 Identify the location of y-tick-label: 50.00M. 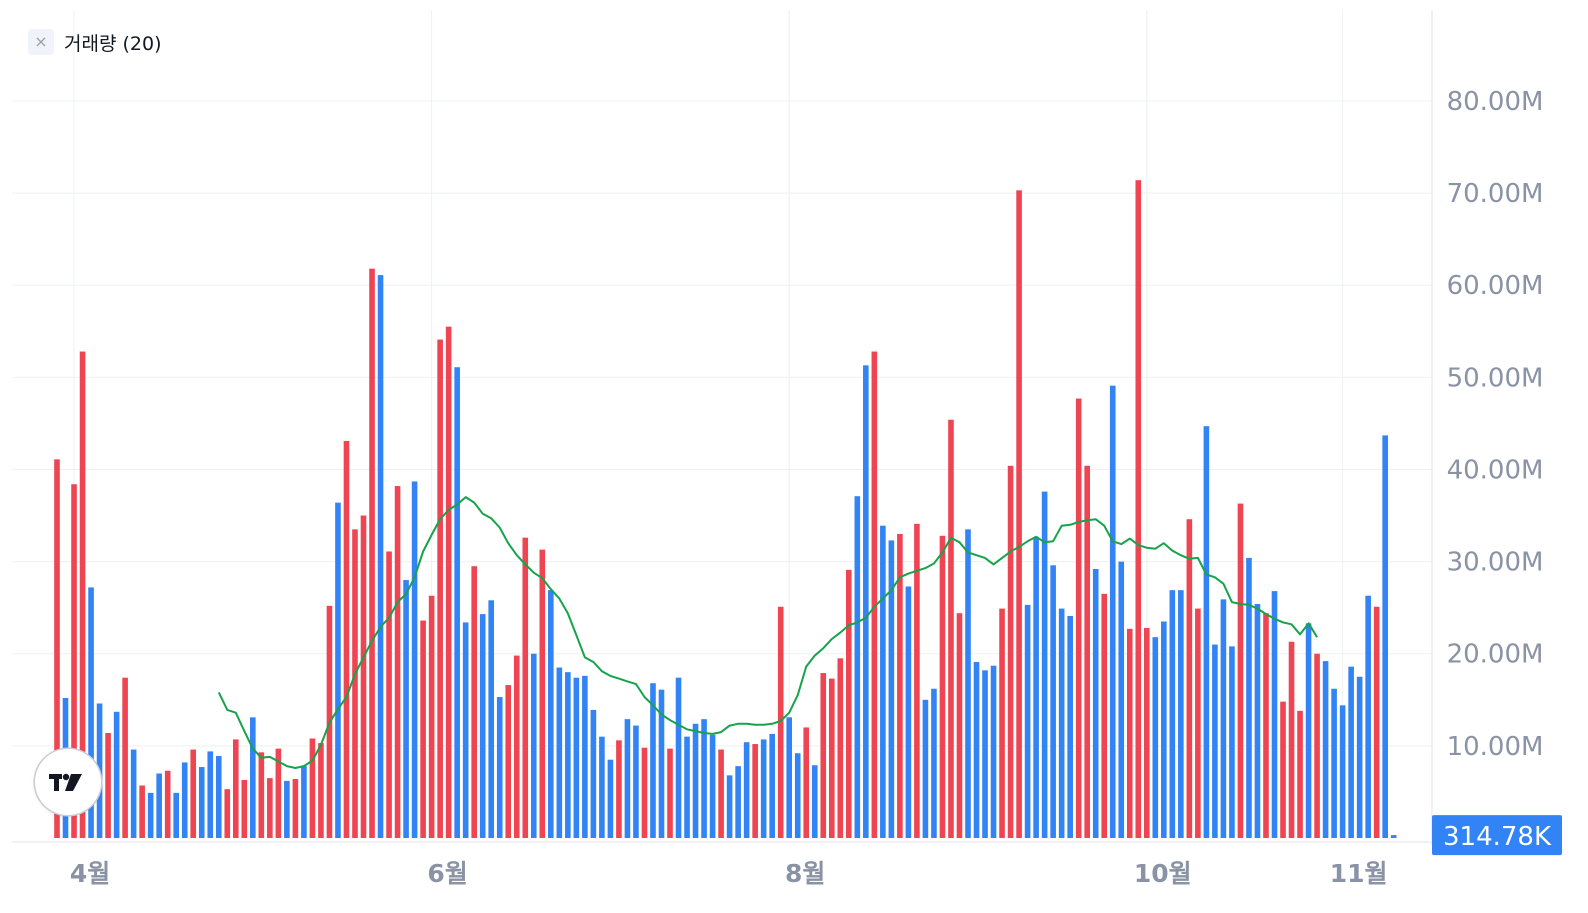
(1495, 378).